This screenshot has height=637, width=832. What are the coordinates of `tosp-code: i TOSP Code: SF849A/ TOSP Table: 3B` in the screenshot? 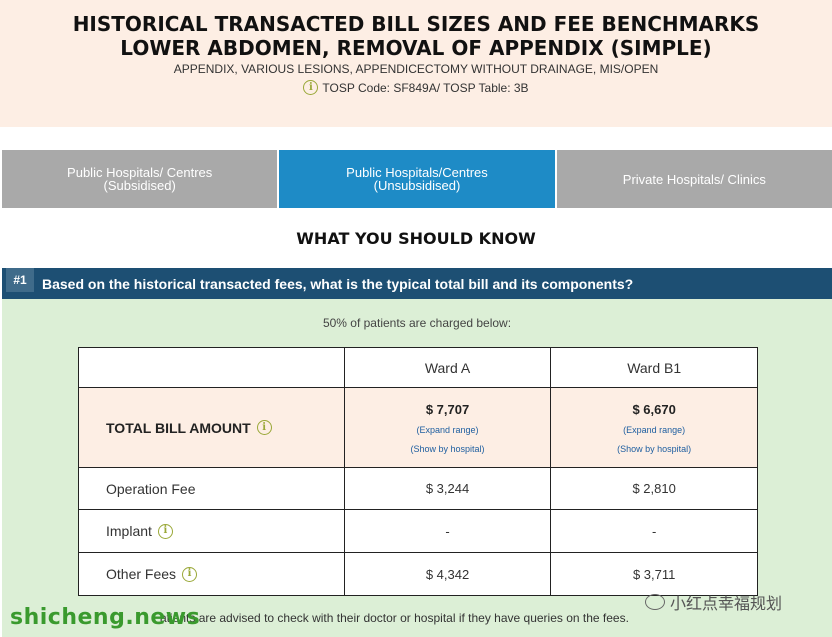 It's located at (416, 87).